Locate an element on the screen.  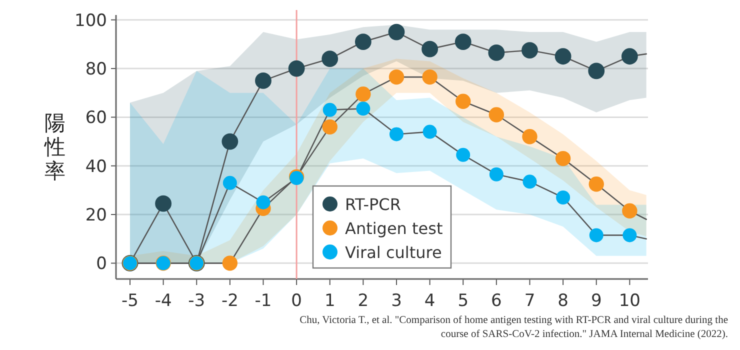
x-tick-label: -3 is located at coordinates (197, 301).